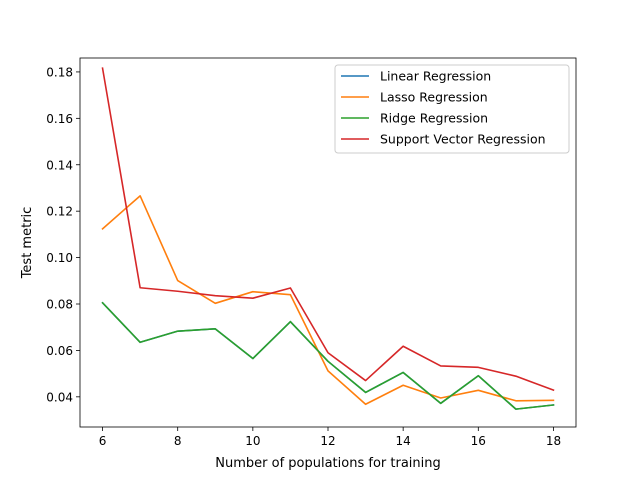 Image resolution: width=640 pixels, height=480 pixels. I want to click on y-tick-label: 0.06, so click(59, 351).